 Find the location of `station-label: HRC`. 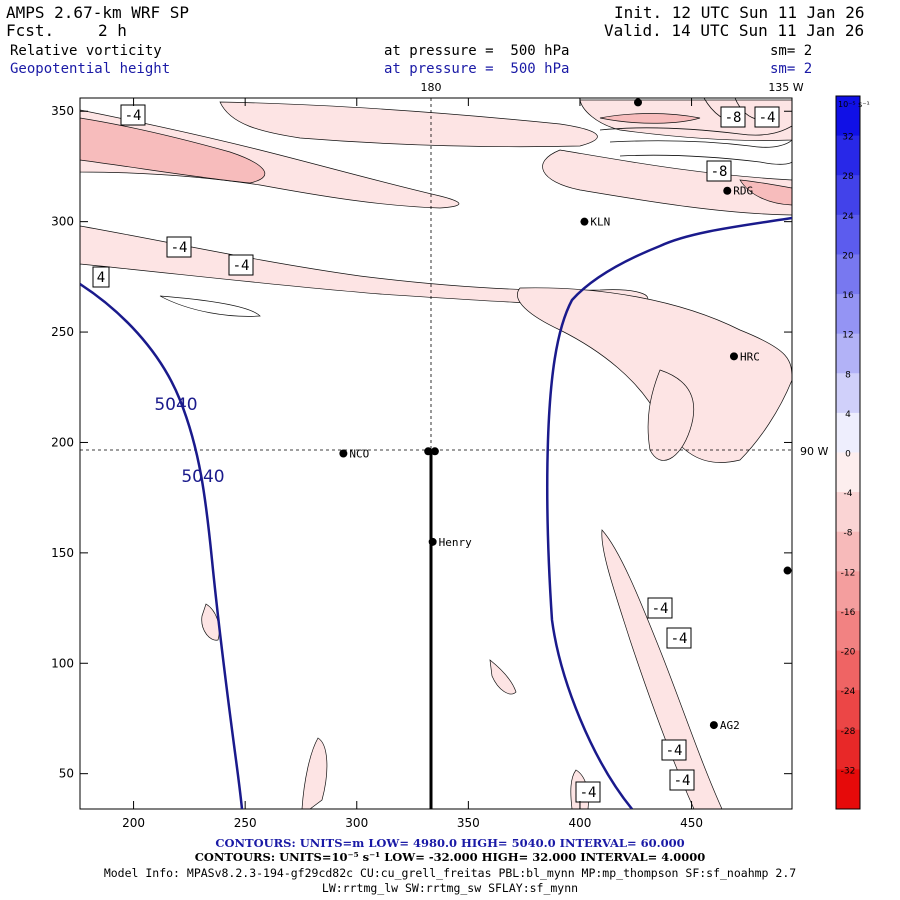

station-label: HRC is located at coordinates (750, 356).